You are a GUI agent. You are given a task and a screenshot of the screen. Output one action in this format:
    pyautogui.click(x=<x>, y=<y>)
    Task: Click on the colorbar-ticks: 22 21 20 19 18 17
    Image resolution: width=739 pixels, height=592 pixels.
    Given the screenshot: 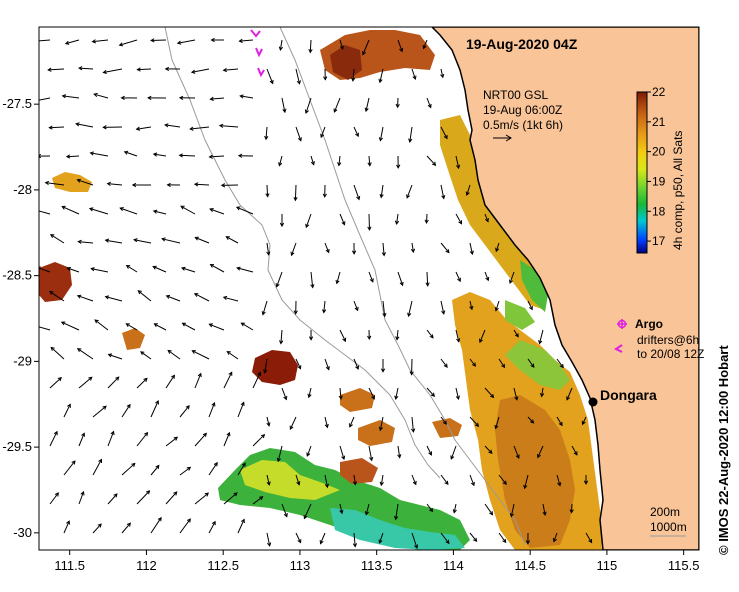 What is the action you would take?
    pyautogui.click(x=656, y=166)
    